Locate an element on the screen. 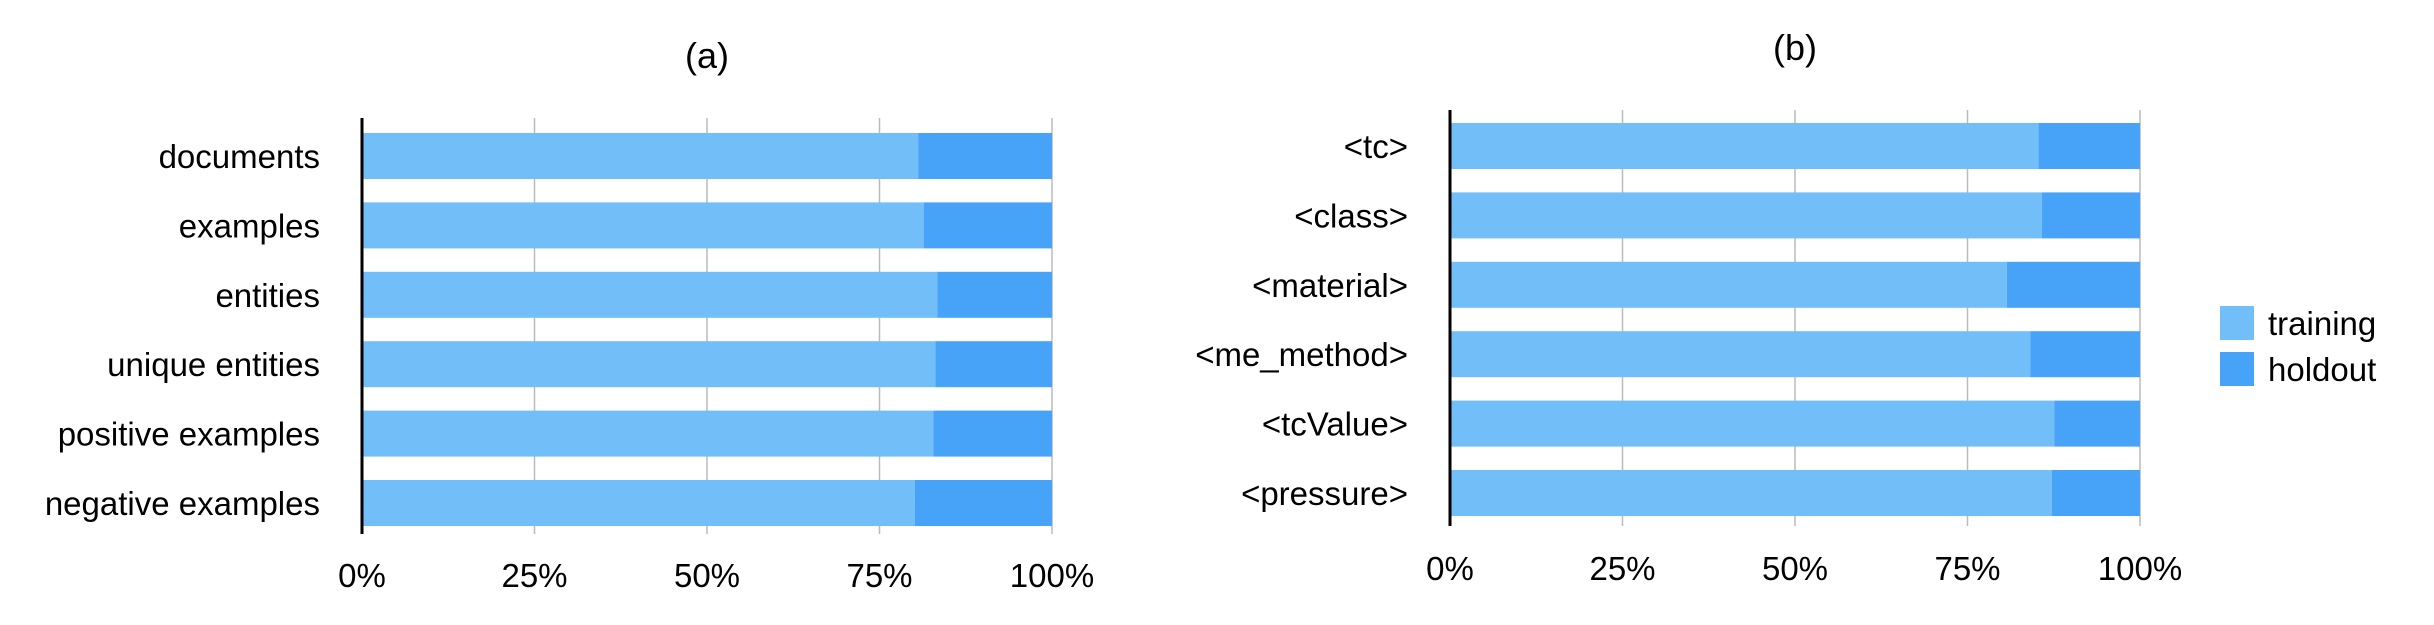 The width and height of the screenshot is (2434, 625). x-tick-label-a: 50% is located at coordinates (707, 575).